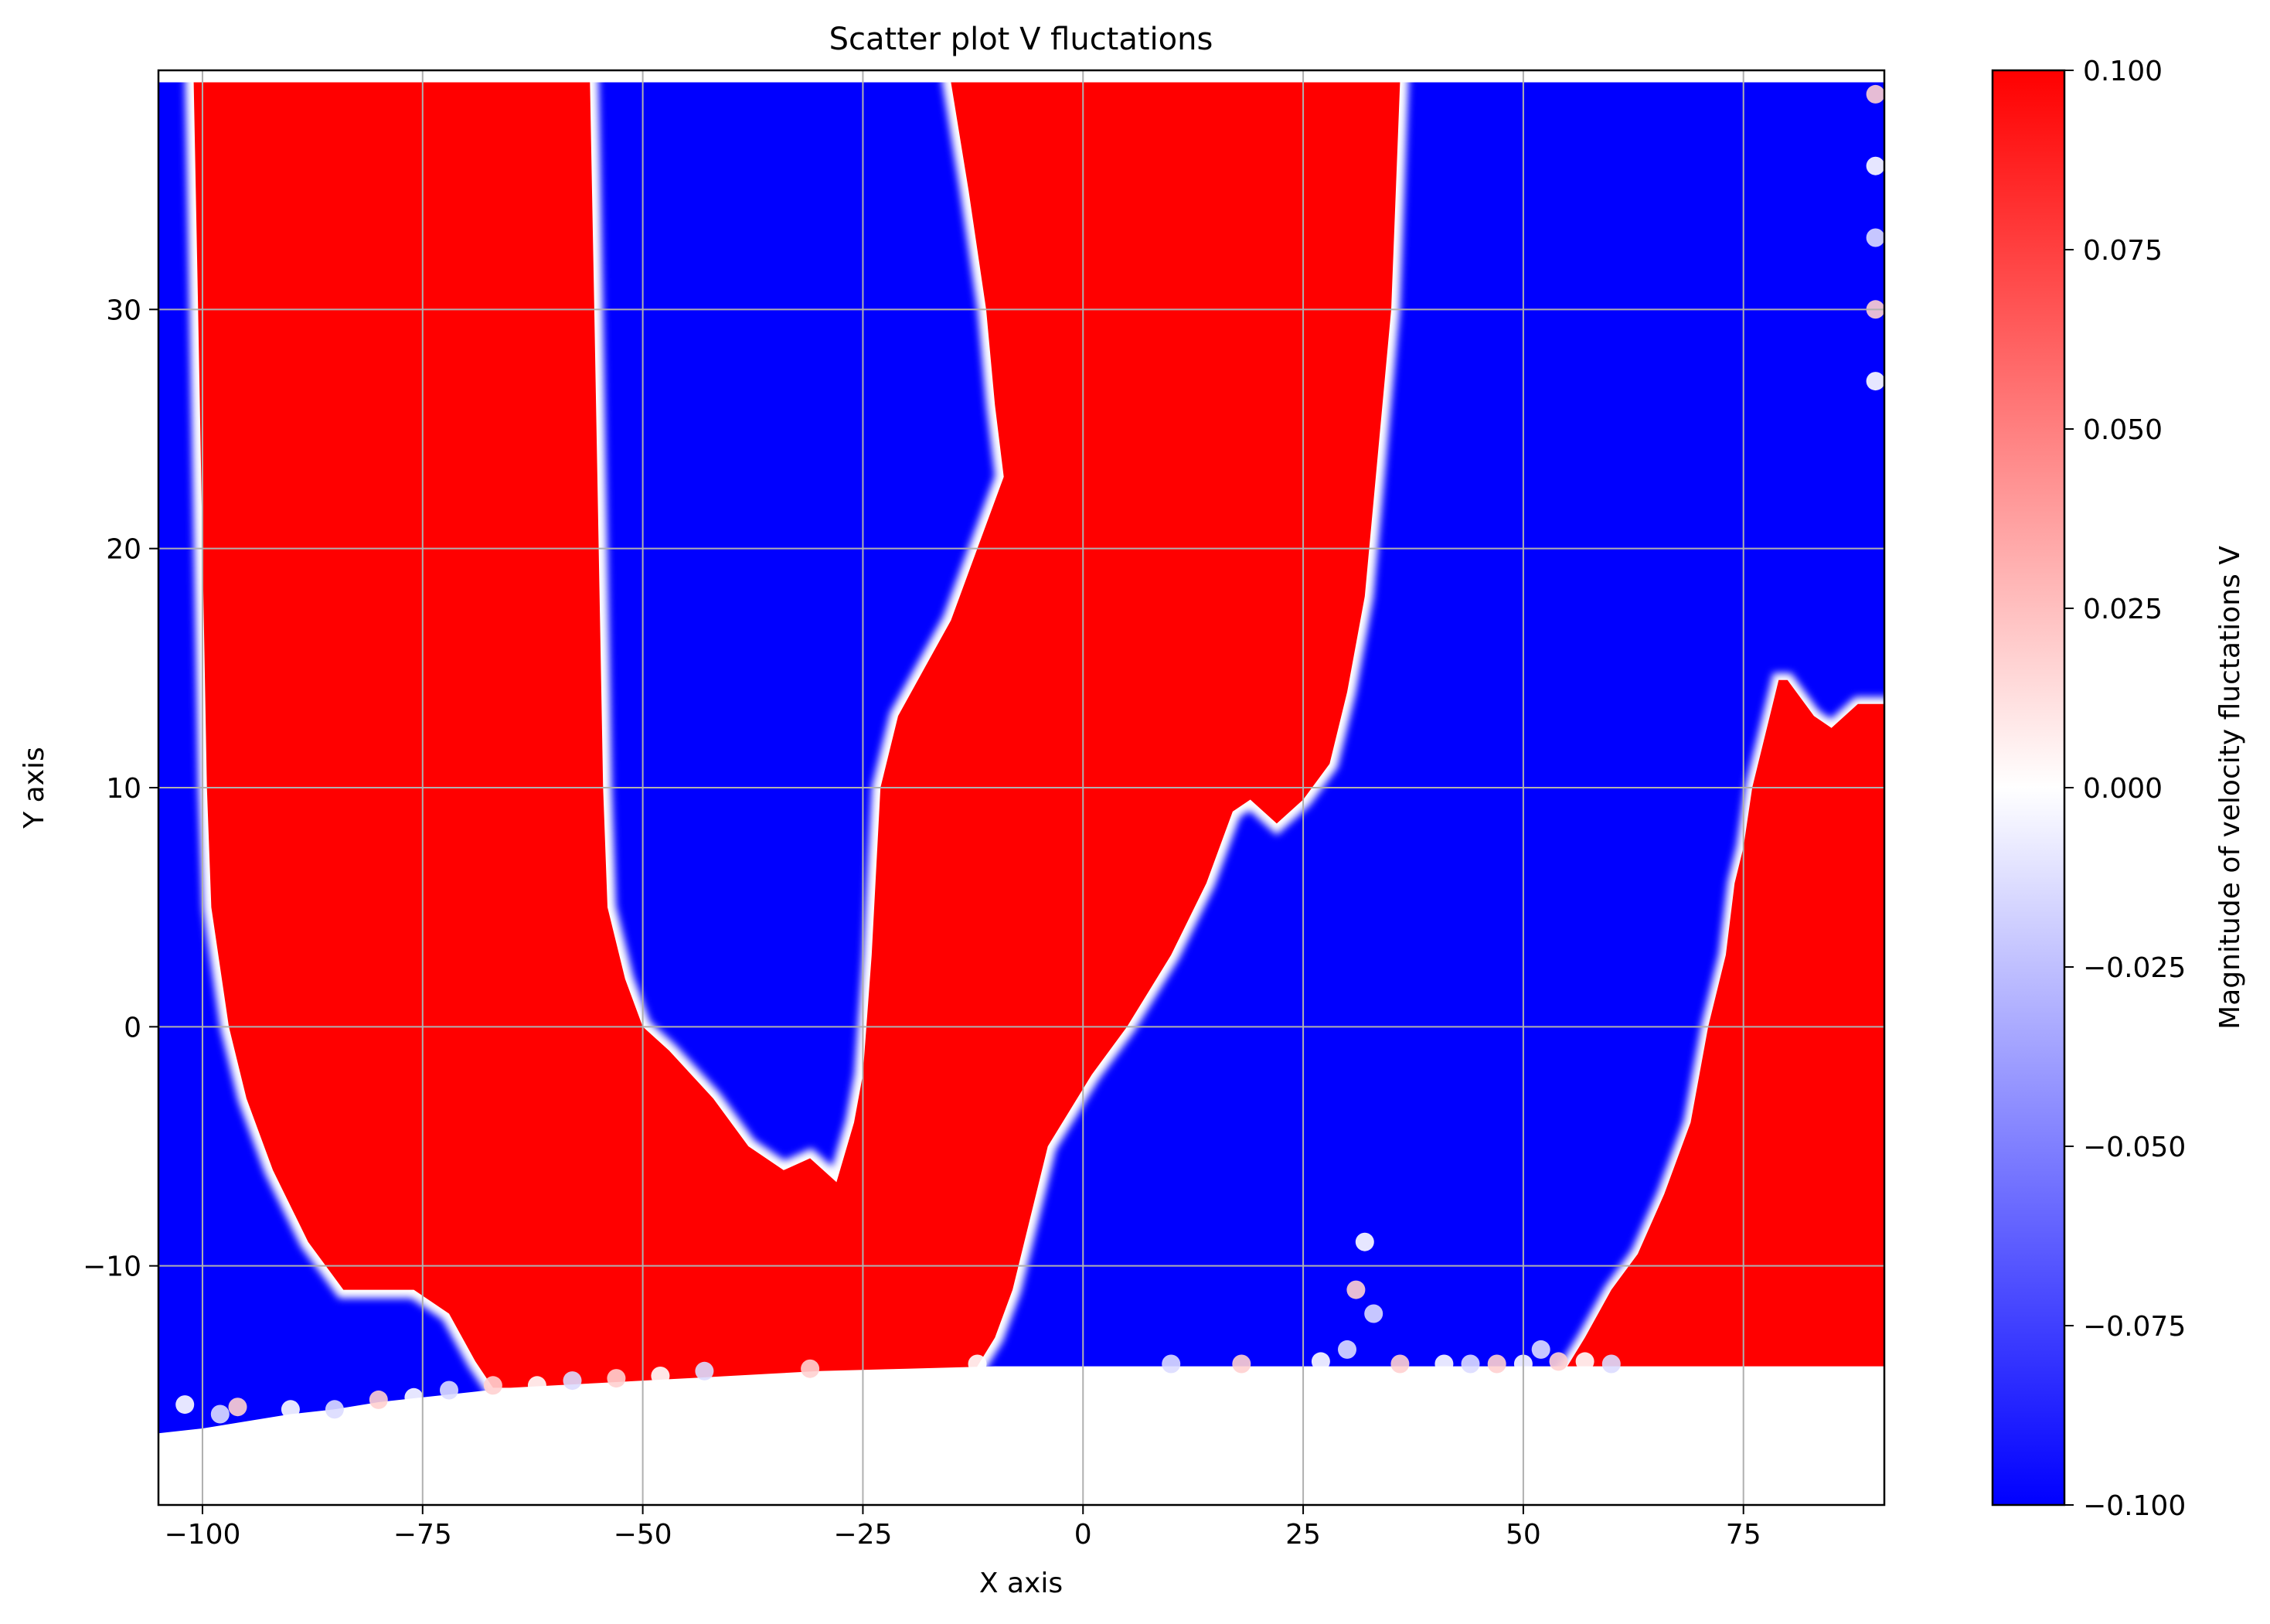  Describe the element at coordinates (2123, 609) in the screenshot. I see `colorbar-tick-label: 0.025` at that location.